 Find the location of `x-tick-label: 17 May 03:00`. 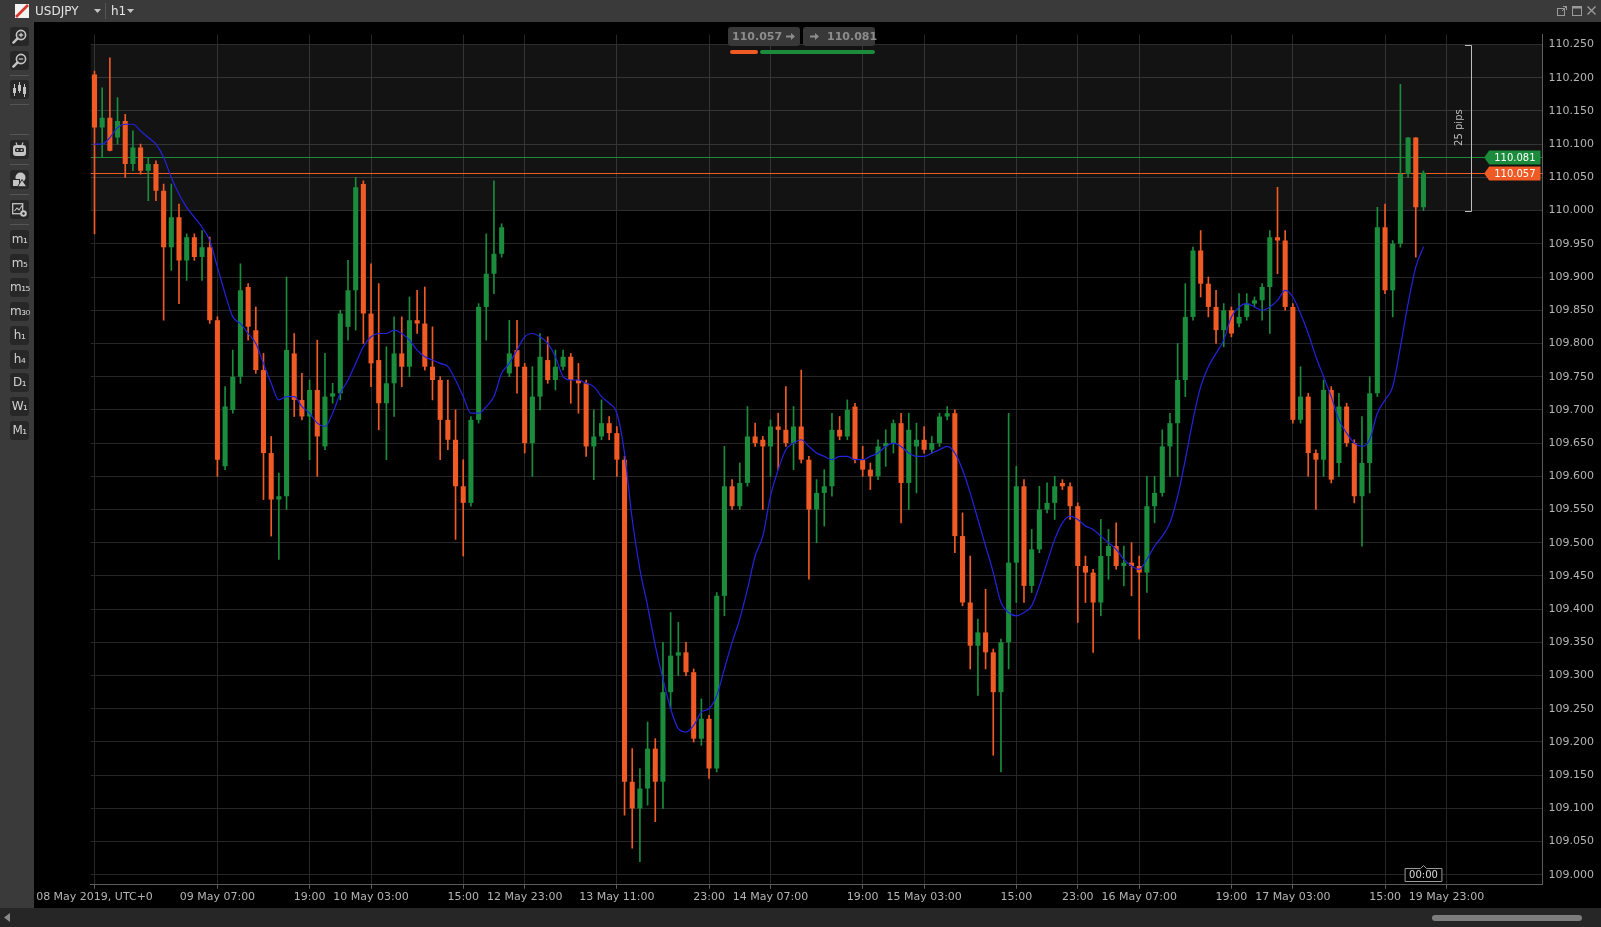

x-tick-label: 17 May 03:00 is located at coordinates (1293, 897).